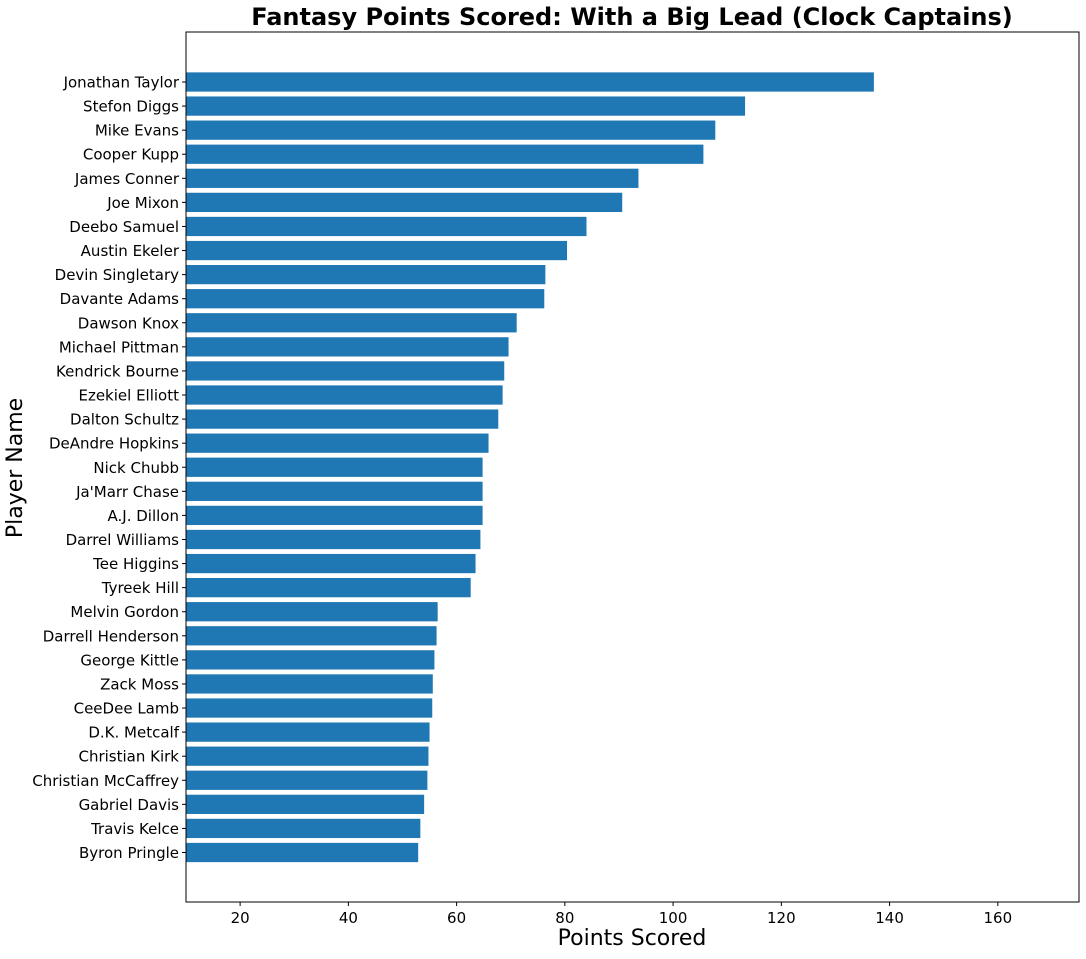 Image resolution: width=1086 pixels, height=959 pixels. What do you see at coordinates (121, 83) in the screenshot?
I see `y-tick-label: Jonathan Taylor` at bounding box center [121, 83].